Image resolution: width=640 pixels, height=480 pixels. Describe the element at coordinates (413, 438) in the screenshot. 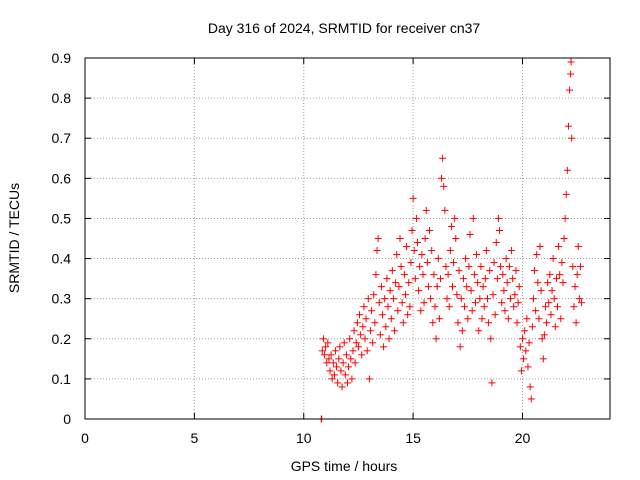

I see `x-tick-label: 15` at that location.